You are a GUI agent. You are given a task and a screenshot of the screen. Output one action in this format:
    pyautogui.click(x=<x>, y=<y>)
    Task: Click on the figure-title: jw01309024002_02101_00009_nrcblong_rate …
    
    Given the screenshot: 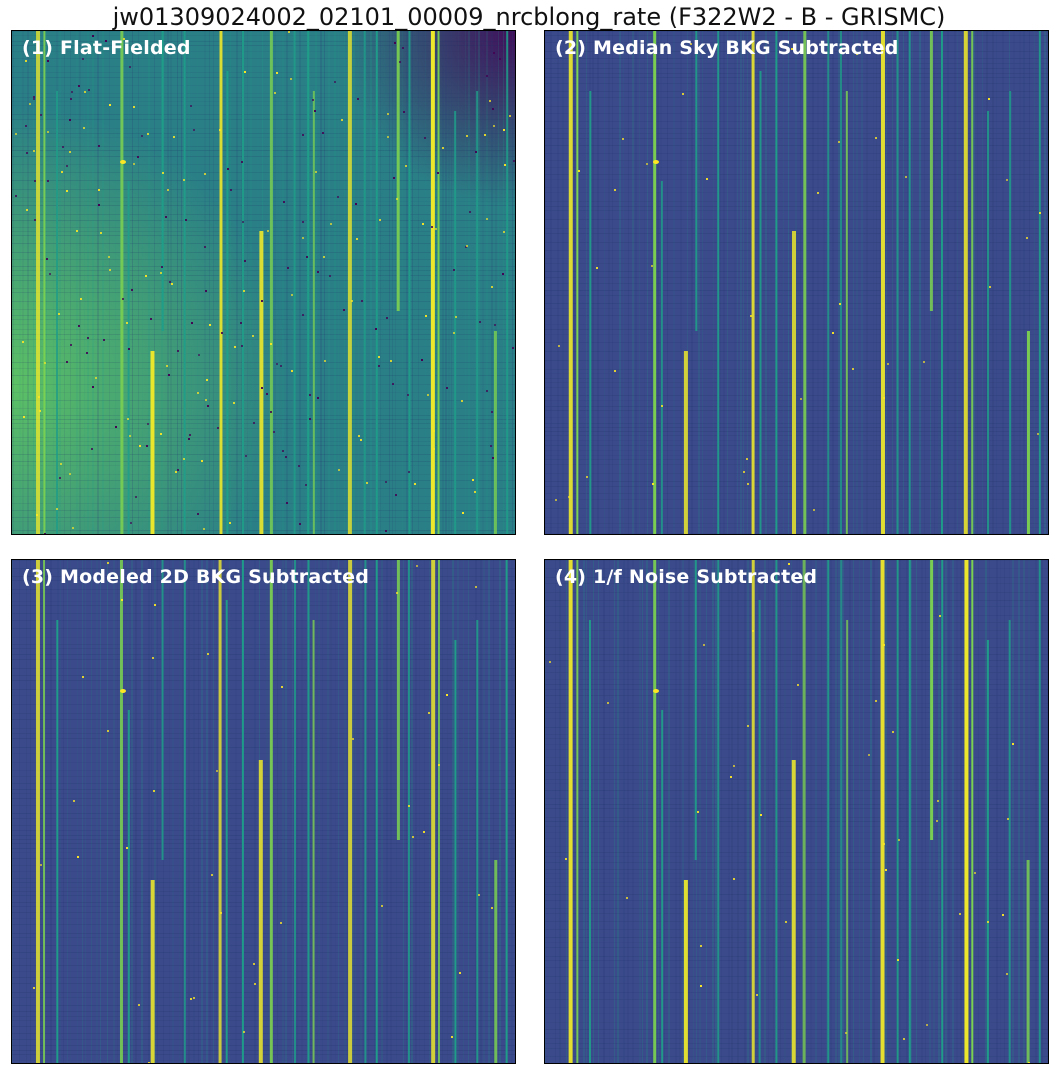 What is the action you would take?
    pyautogui.click(x=529, y=17)
    